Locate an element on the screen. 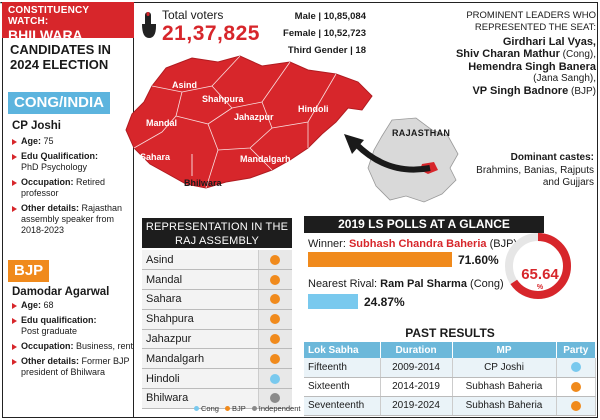  detail-item: Age: 75 is located at coordinates (73, 141).